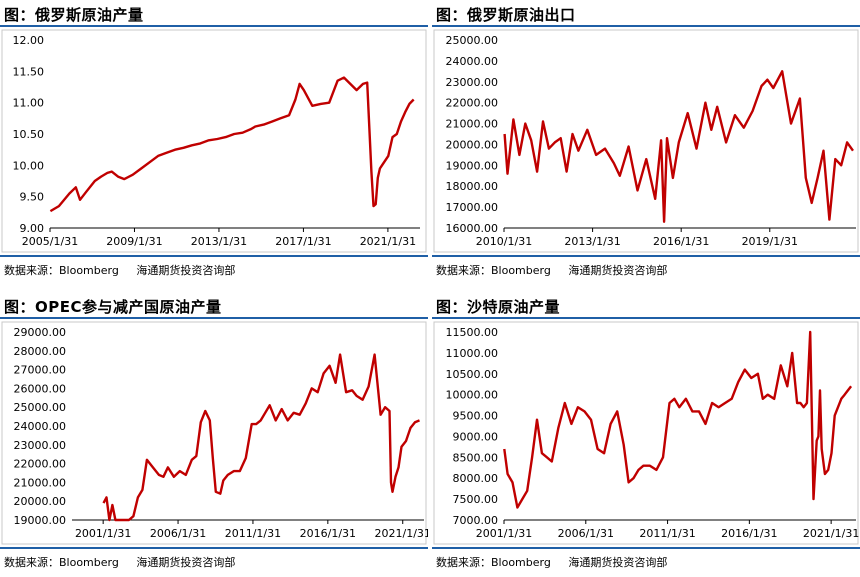 This screenshot has width=860, height=577. I want to click on y-tick-label: 9500.00, so click(476, 416).